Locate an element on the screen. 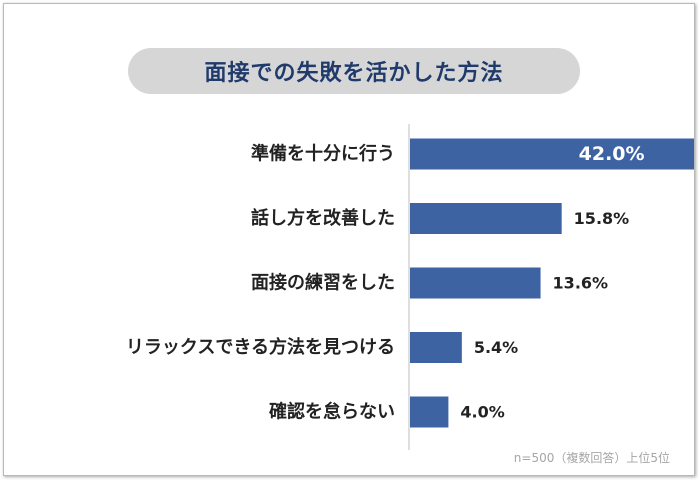  sample-size-note: n=500（複数回答）上位5位 is located at coordinates (591, 458).